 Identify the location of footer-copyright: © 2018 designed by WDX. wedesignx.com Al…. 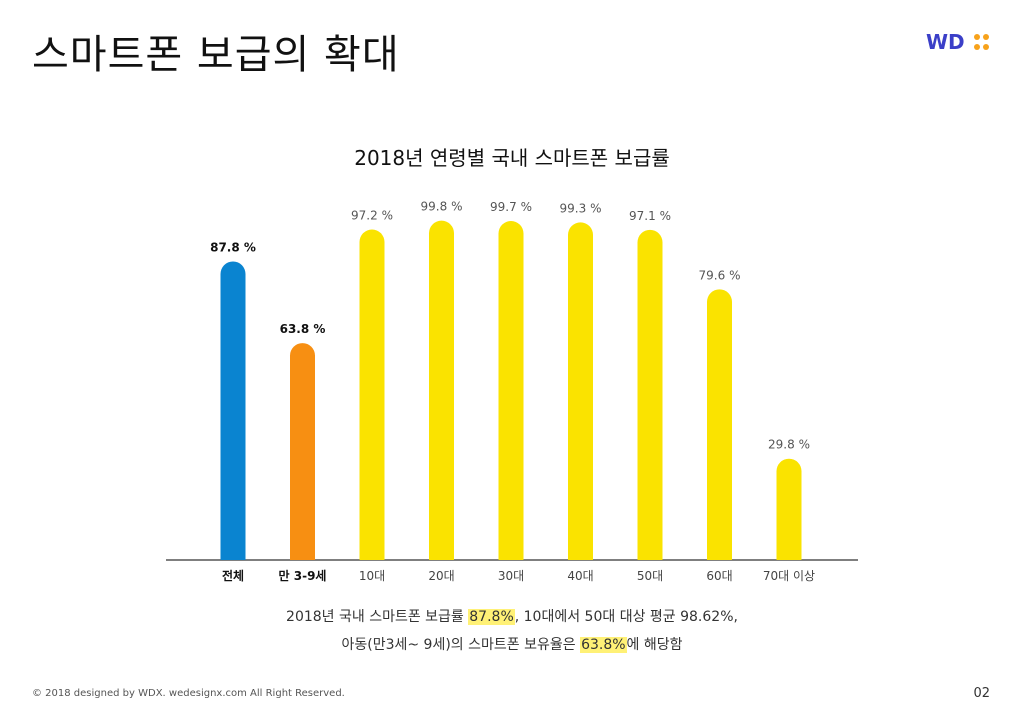
(188, 693).